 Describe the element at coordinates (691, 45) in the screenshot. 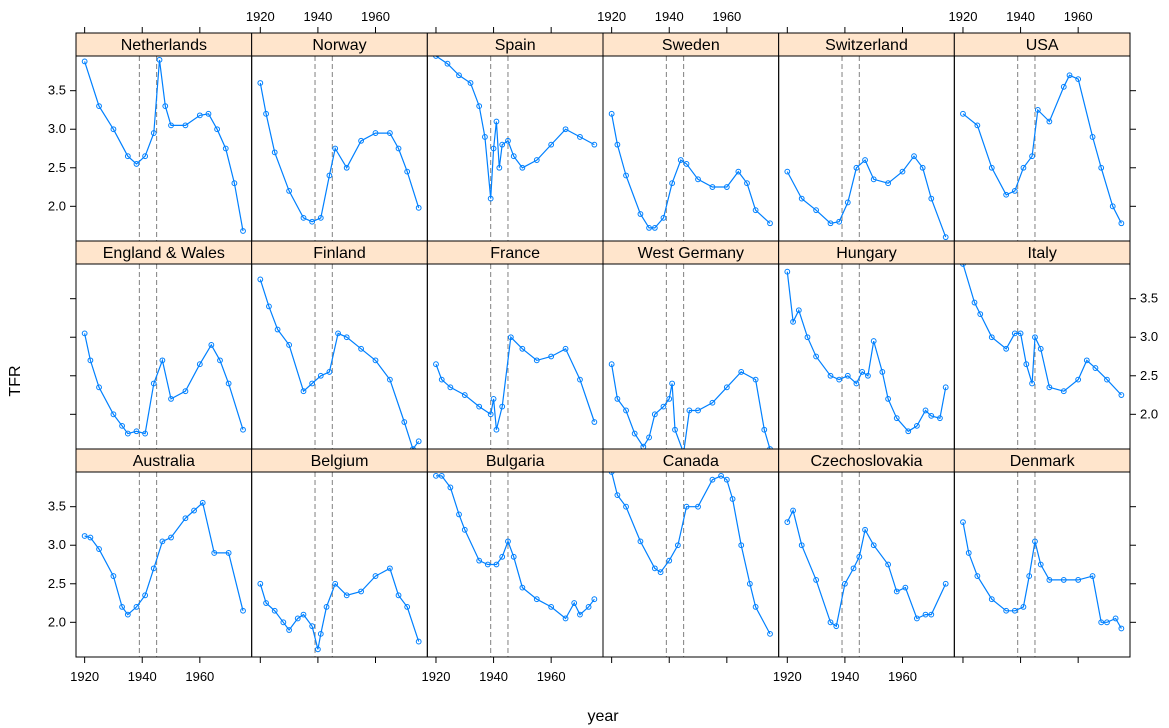

I see `panel-strip-label: Sweden` at that location.